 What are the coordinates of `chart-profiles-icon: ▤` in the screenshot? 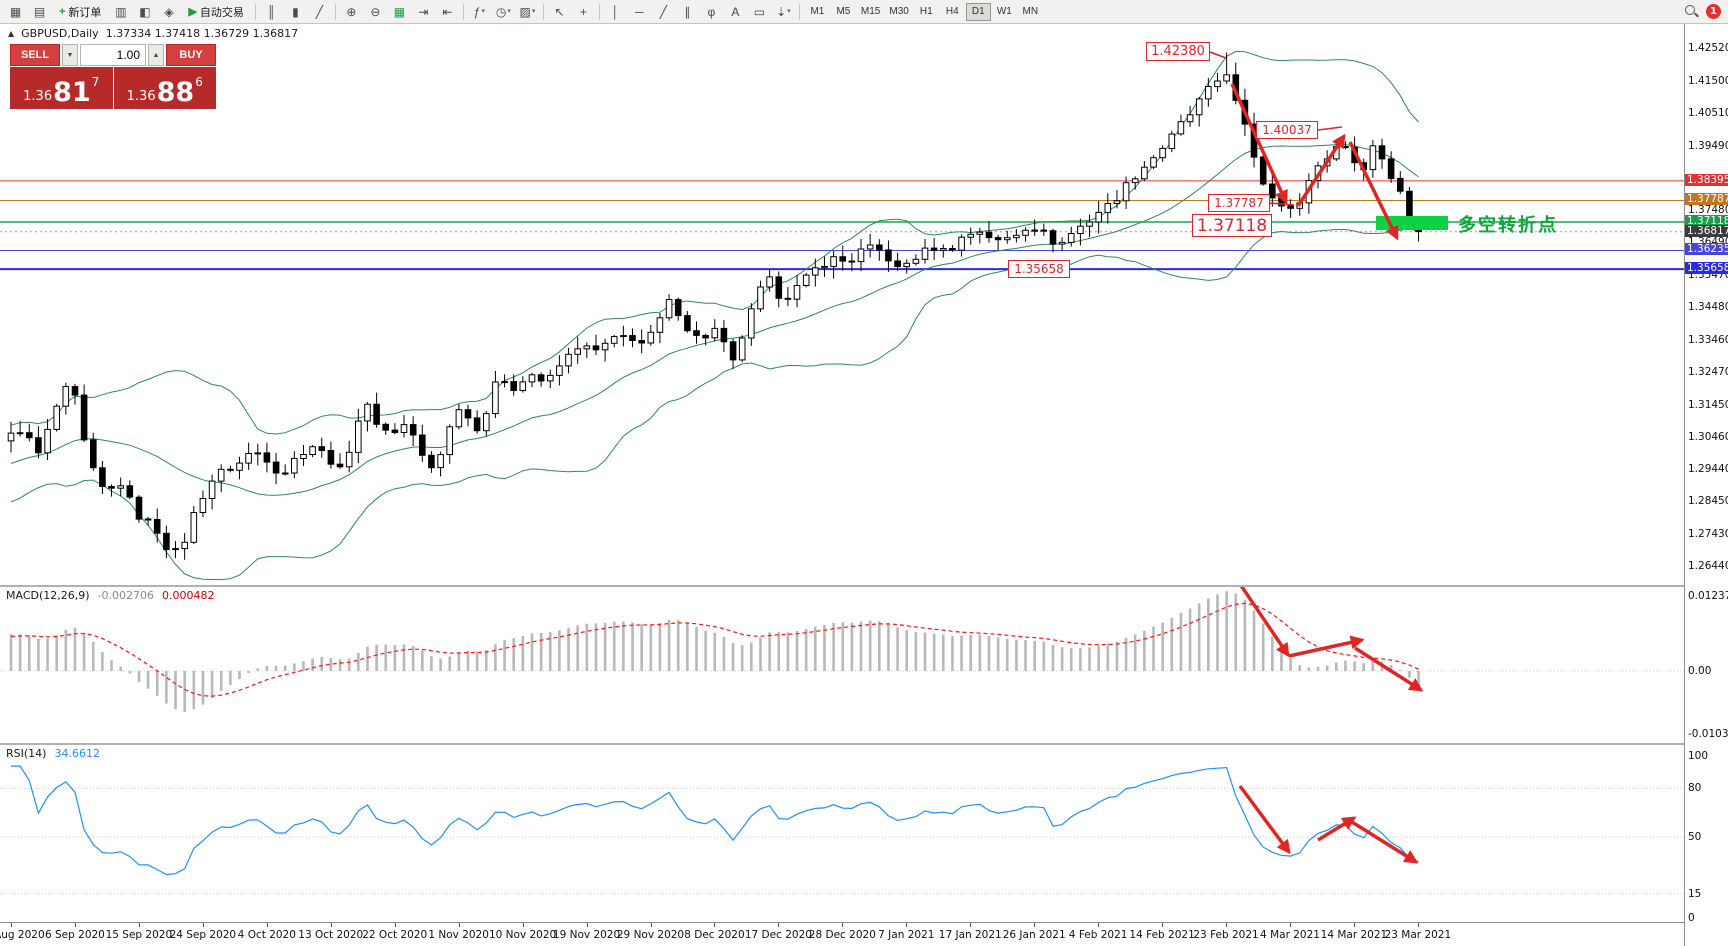 It's located at (39, 12).